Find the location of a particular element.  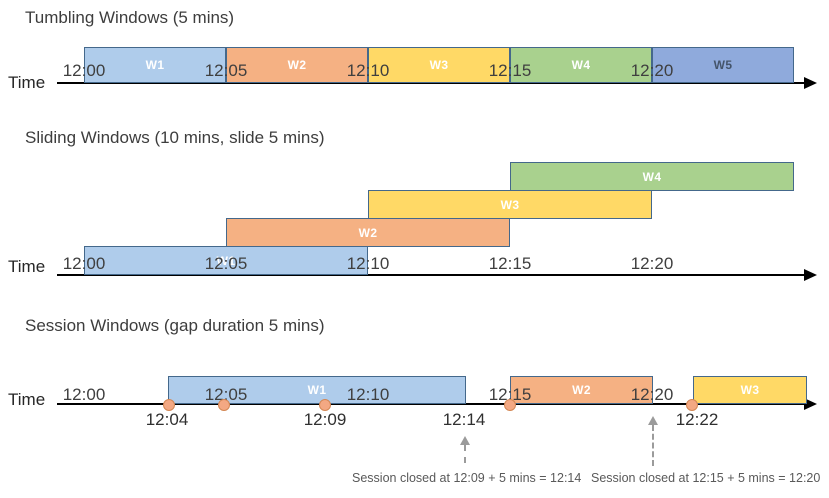

session-time-axis-label: Time is located at coordinates (27, 399).